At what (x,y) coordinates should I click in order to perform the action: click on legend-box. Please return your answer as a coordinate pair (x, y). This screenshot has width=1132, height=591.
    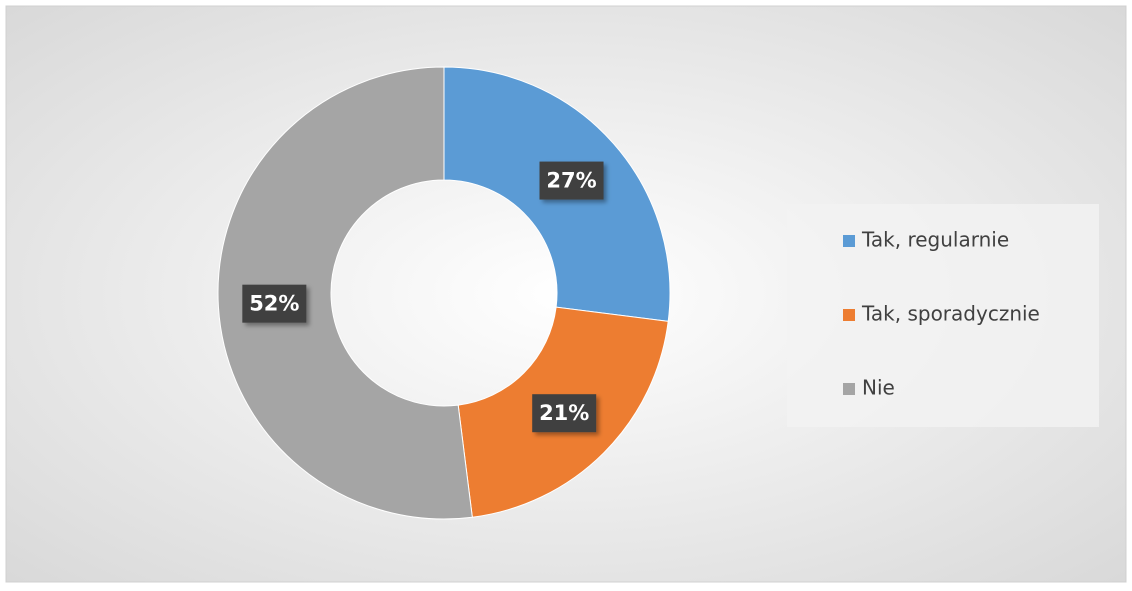
    Looking at the image, I should click on (943, 315).